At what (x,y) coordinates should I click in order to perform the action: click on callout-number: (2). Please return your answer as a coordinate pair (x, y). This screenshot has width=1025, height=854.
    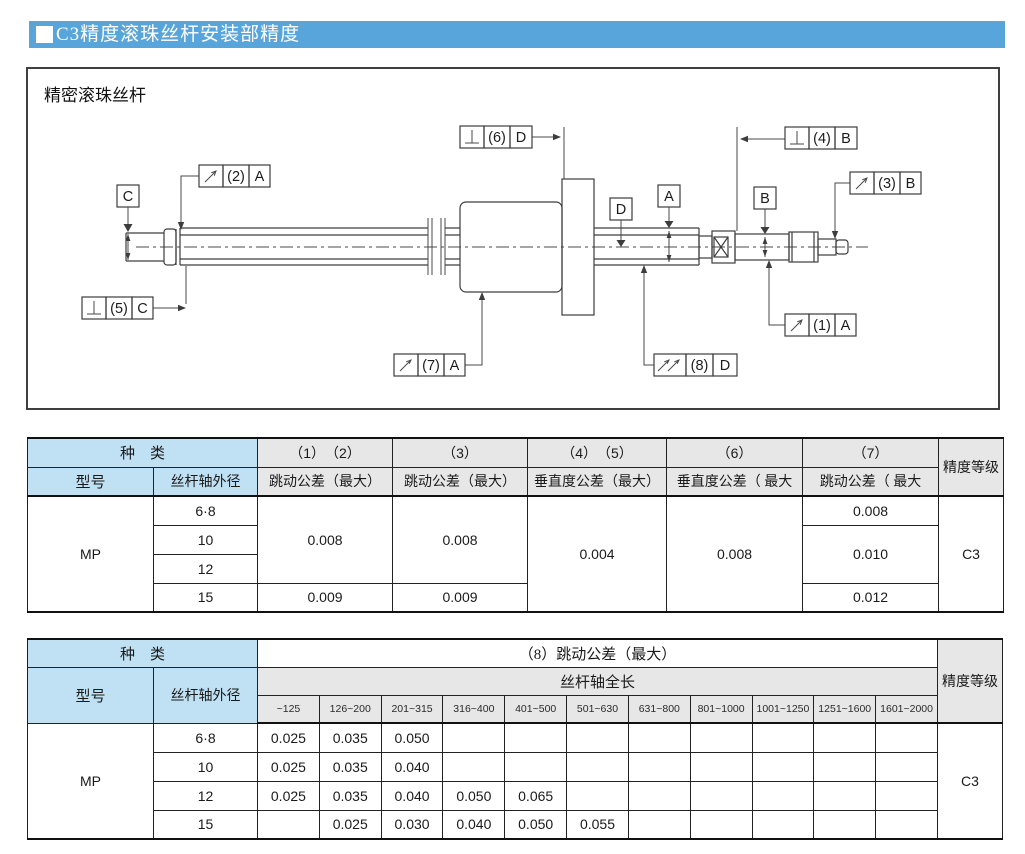
    Looking at the image, I should click on (236, 177).